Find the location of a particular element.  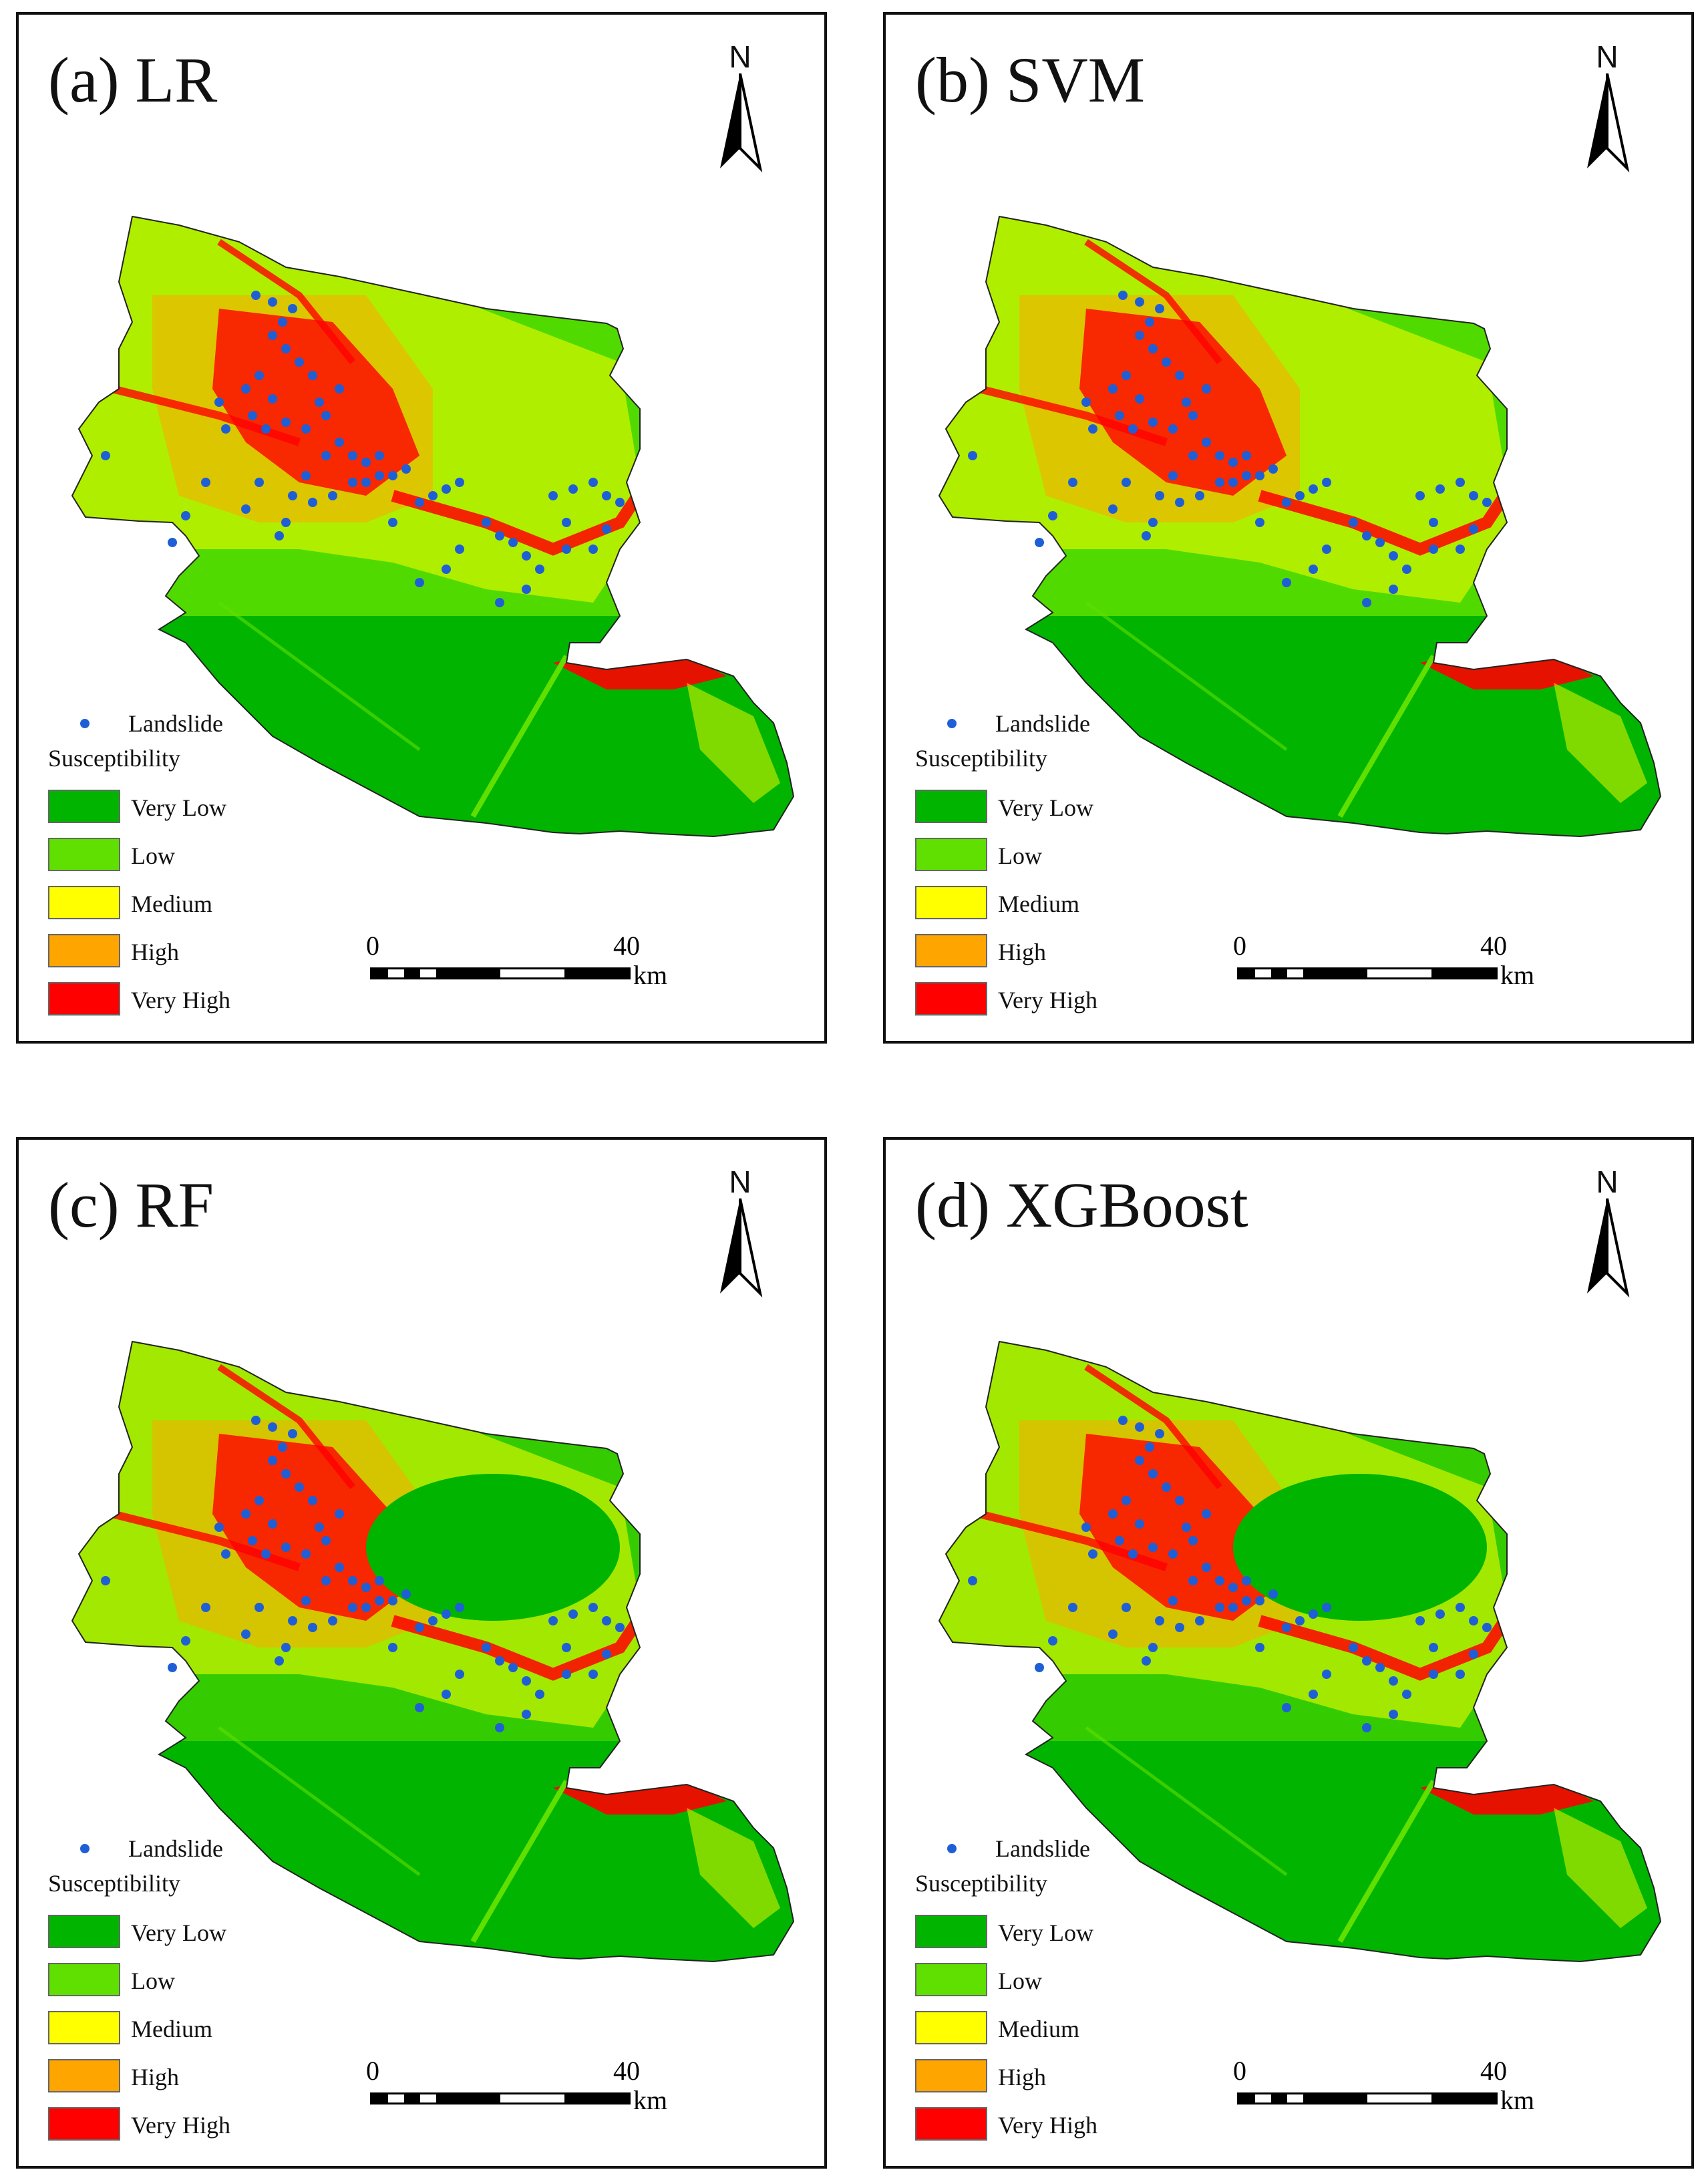

panel-title: (b) SVM is located at coordinates (1030, 80).